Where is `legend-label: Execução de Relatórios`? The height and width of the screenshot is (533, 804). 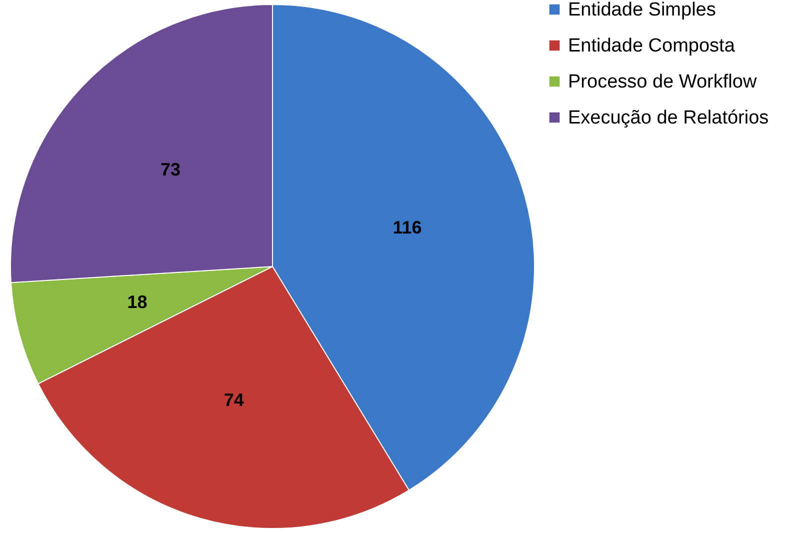
legend-label: Execução de Relatórios is located at coordinates (668, 118).